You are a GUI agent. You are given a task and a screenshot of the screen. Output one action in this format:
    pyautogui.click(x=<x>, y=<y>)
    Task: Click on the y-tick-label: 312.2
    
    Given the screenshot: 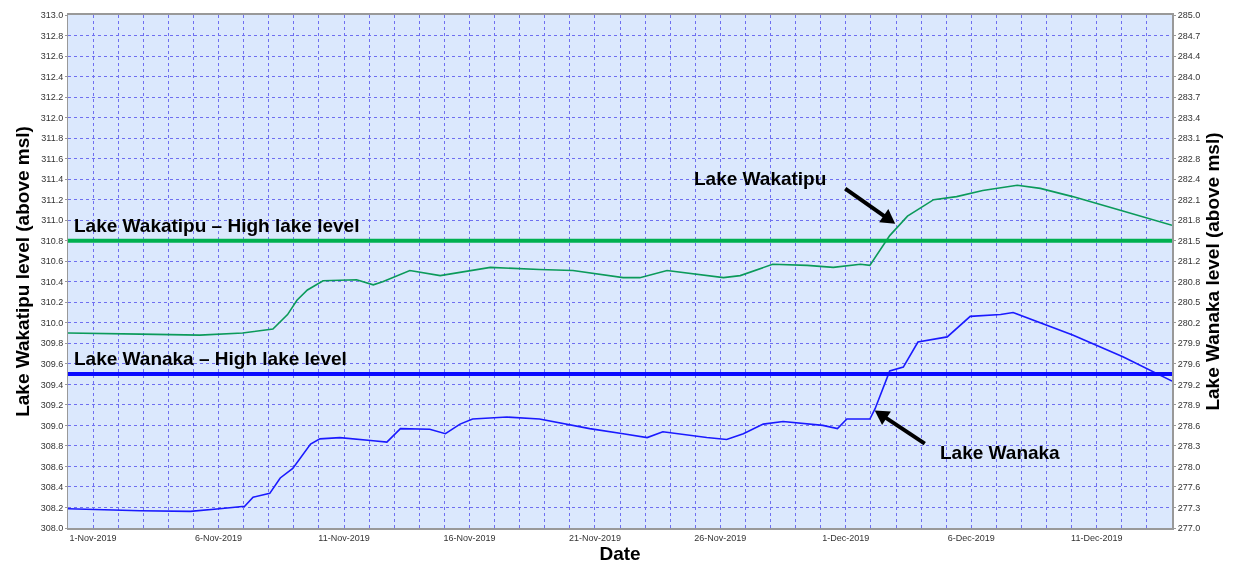 What is the action you would take?
    pyautogui.click(x=52, y=97)
    